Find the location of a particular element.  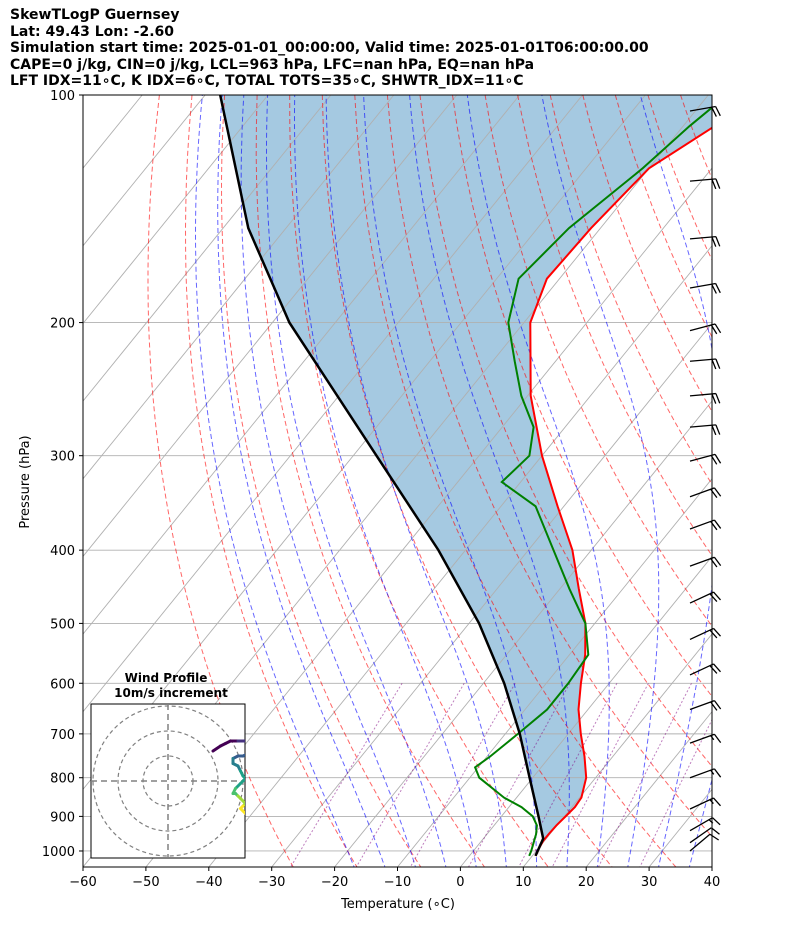

x-tick-label: 40 is located at coordinates (712, 882).